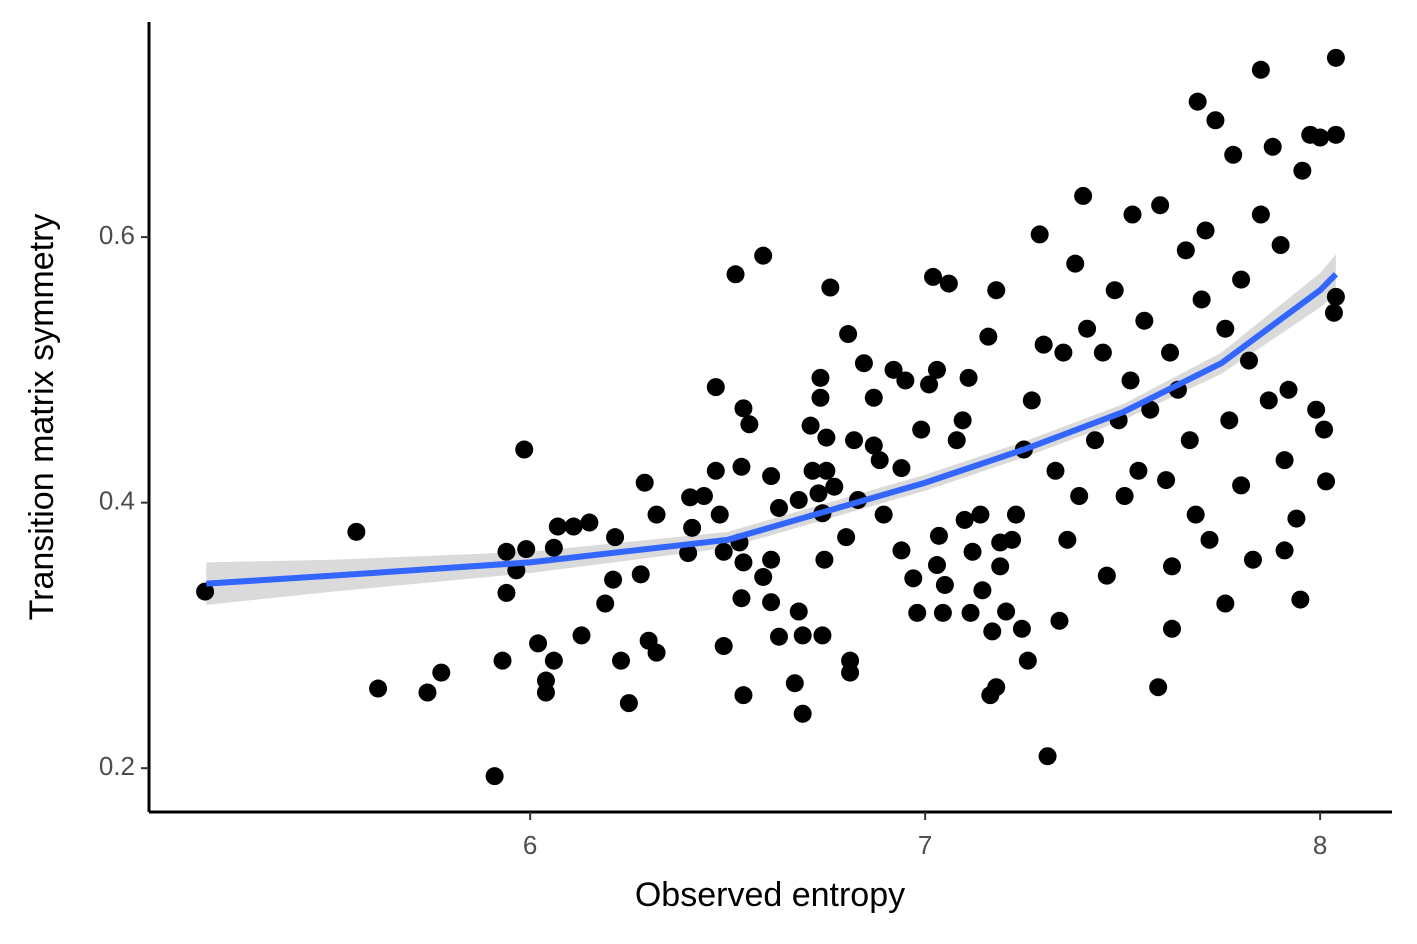 Image resolution: width=1417 pixels, height=944 pixels. I want to click on x-tick-label: 7, so click(925, 845).